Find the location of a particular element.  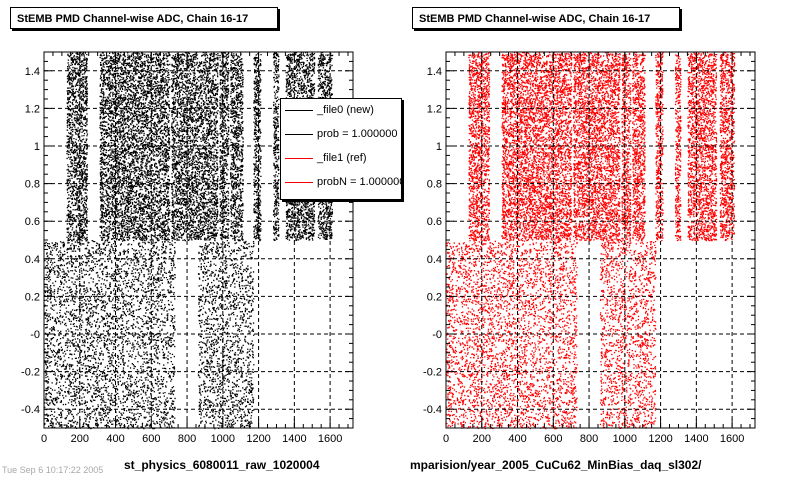

right-x-tick-label: 1600 is located at coordinates (732, 439).